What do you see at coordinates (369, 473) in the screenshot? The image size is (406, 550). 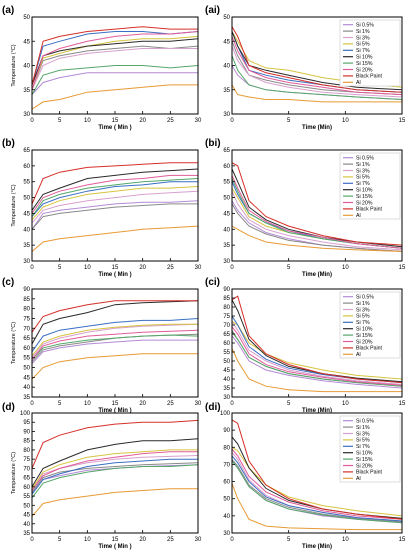 I see `legend-label: Black Paint` at bounding box center [369, 473].